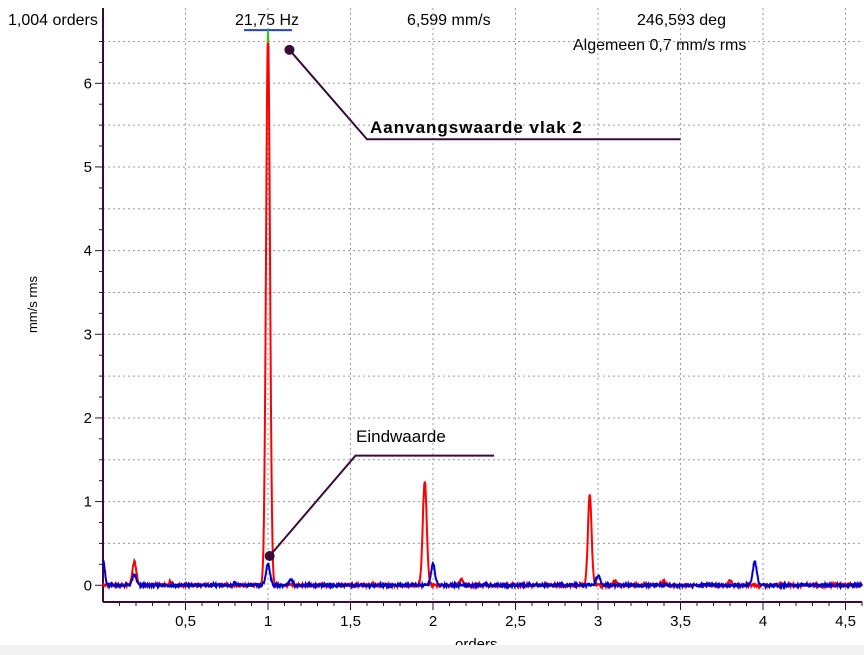  I want to click on x-tick-label: 2, so click(433, 621).